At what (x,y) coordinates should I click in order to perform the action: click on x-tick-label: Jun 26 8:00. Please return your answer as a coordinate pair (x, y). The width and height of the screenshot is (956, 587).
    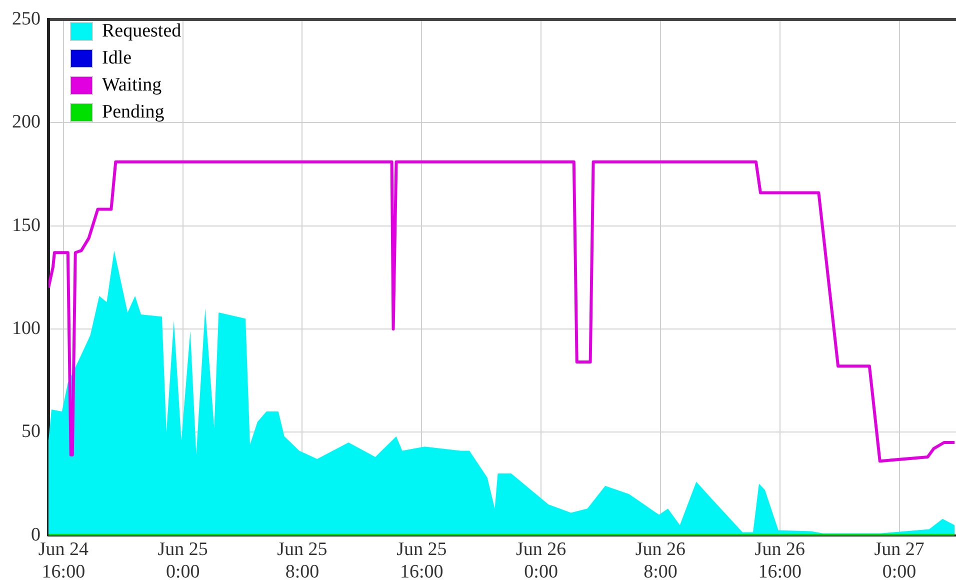
    Looking at the image, I should click on (660, 560).